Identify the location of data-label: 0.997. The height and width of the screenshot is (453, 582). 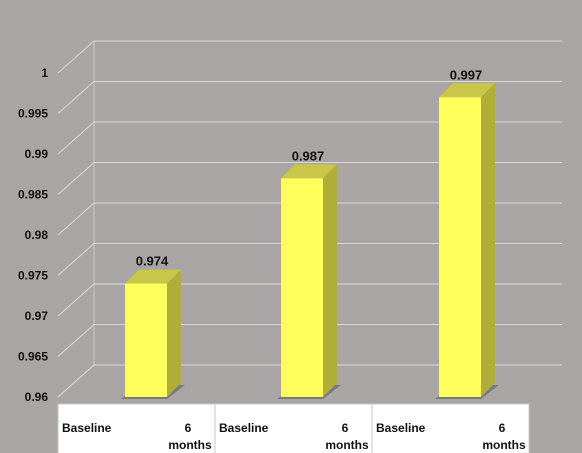
(466, 74).